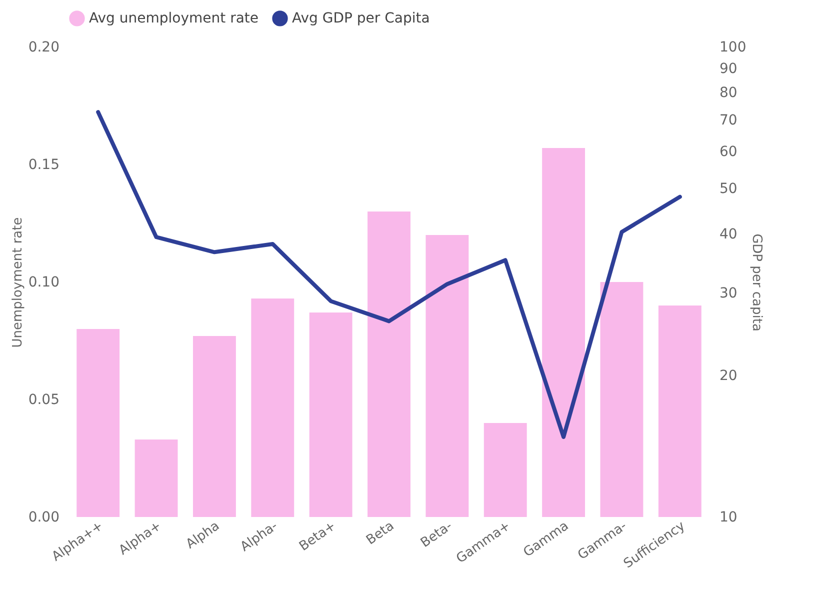  Describe the element at coordinates (361, 18) in the screenshot. I see `legend-label: Avg GDP per Capita` at that location.